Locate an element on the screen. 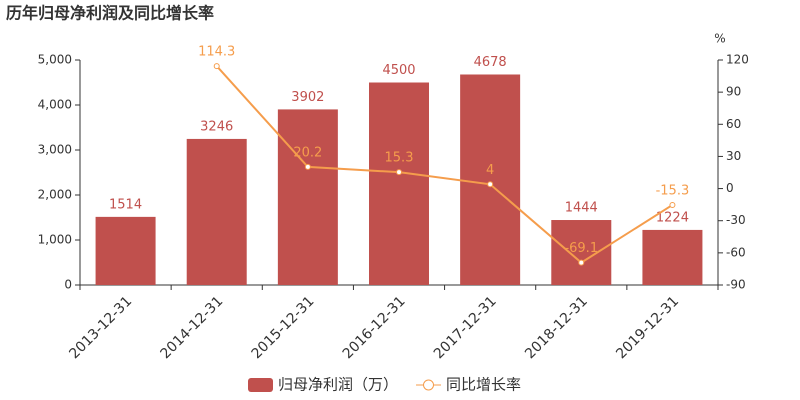 The image size is (800, 400). x-tick-label: 2016-12-31 is located at coordinates (374, 327).